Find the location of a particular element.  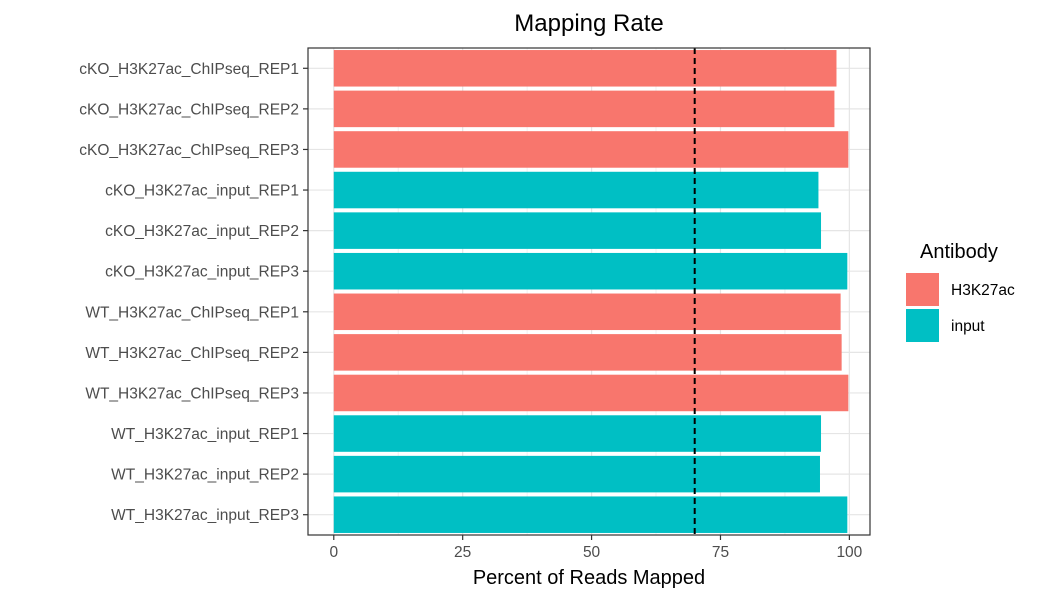

x-tick-label: 100 is located at coordinates (849, 552).